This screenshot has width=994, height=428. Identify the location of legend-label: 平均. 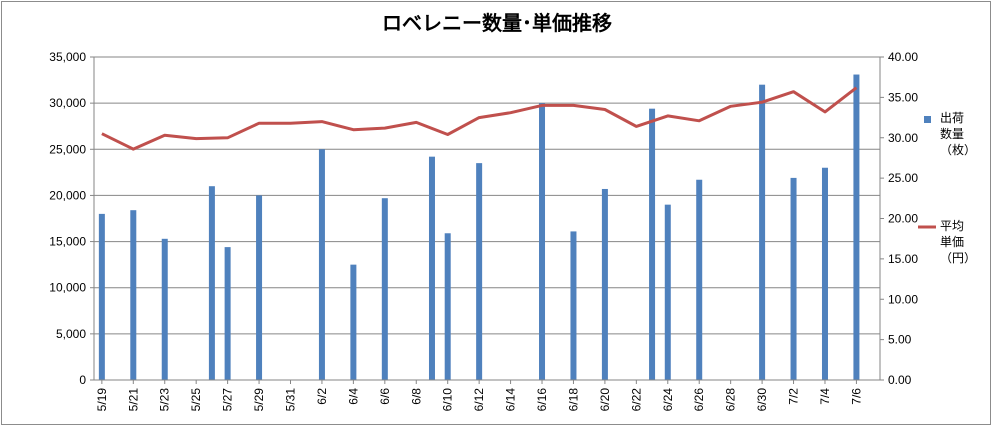
(952, 226).